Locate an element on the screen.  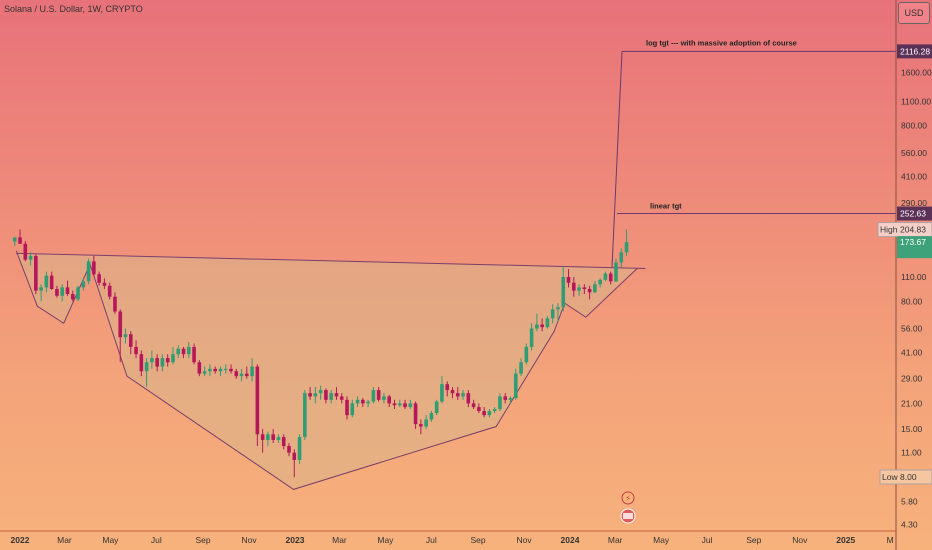
log-target-badge is located at coordinates (914, 51).